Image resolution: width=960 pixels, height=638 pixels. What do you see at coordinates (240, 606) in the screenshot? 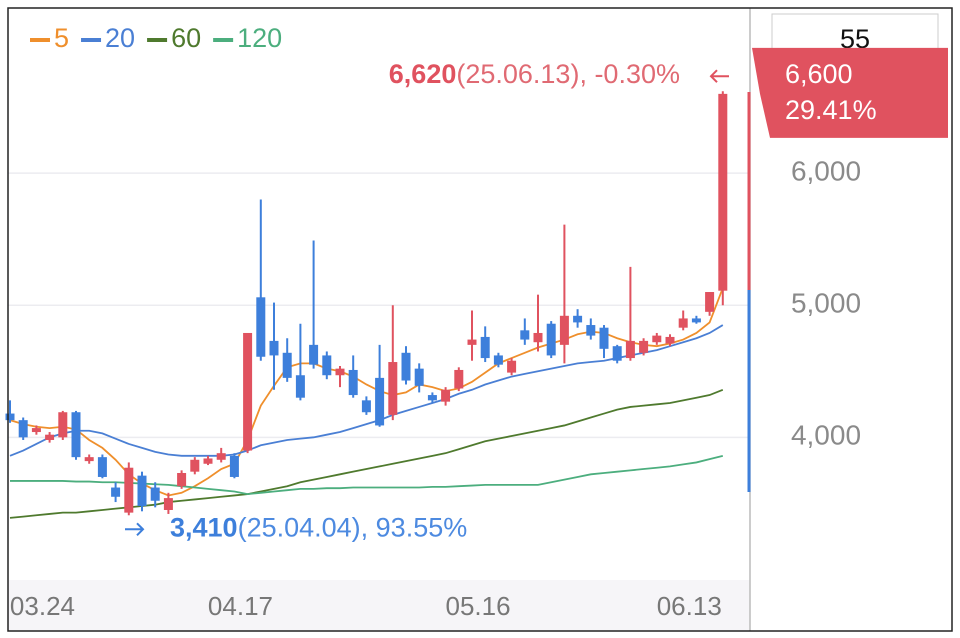
I see `x-tick-label: 04.17` at bounding box center [240, 606].